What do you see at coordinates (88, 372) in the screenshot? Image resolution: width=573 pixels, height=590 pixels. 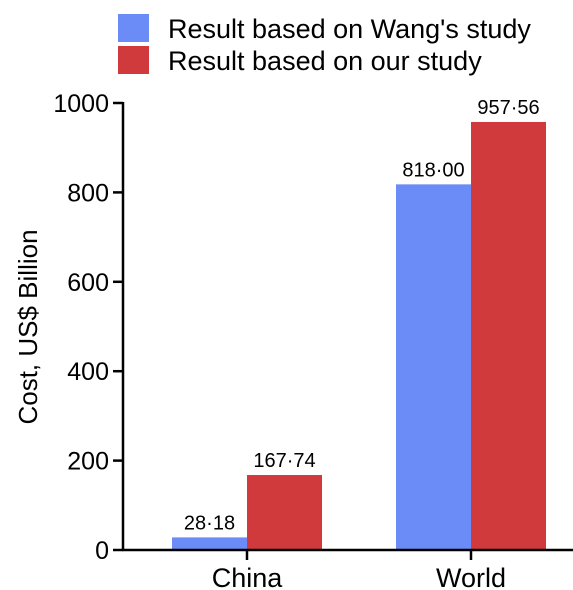 I see `y-tick-label-400: 400` at bounding box center [88, 372].